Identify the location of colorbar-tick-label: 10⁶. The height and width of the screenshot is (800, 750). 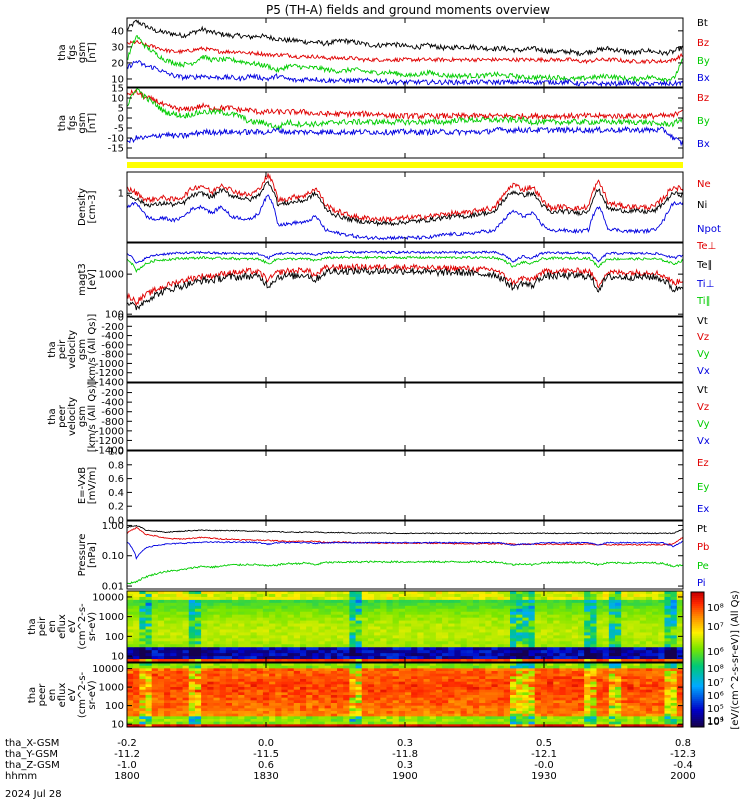
(715, 652).